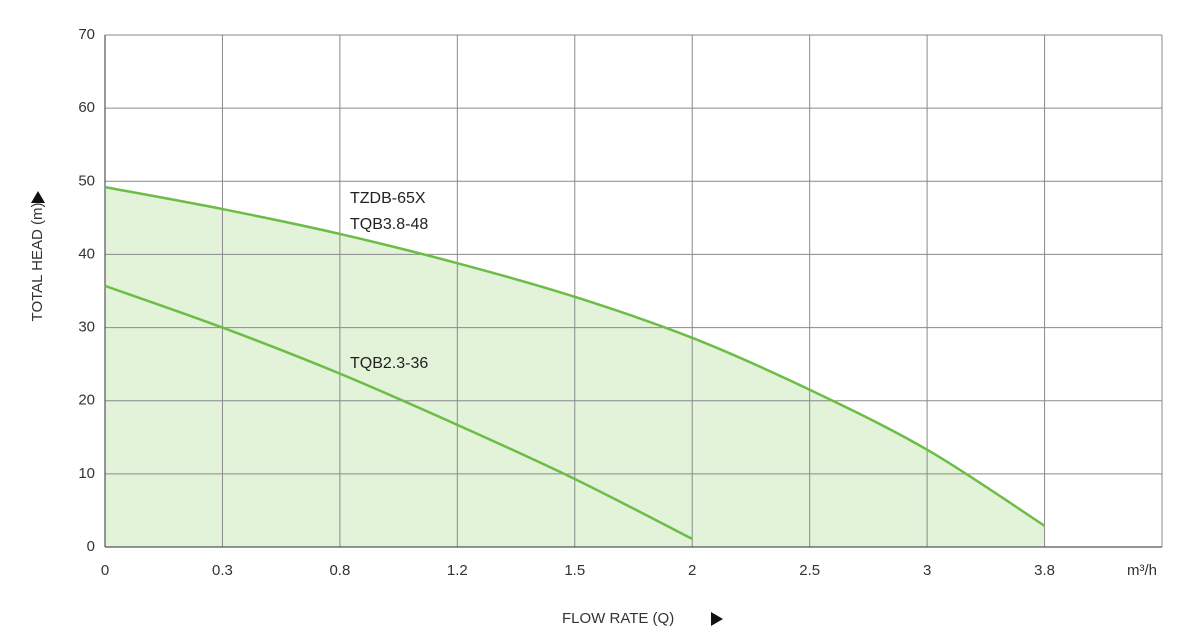  Describe the element at coordinates (1044, 570) in the screenshot. I see `x-tick-label: 3.8` at that location.